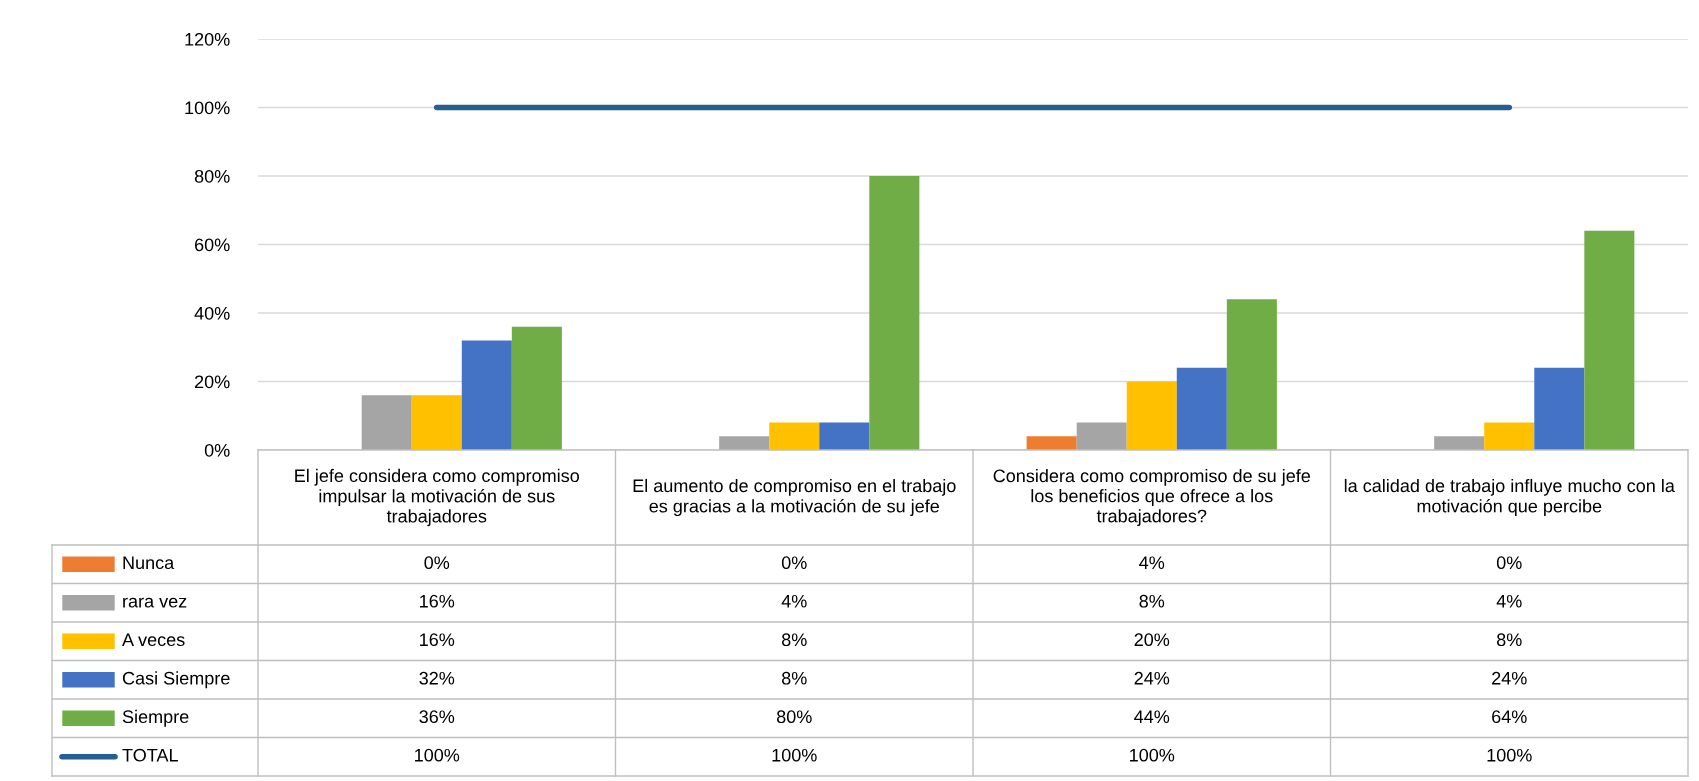  Describe the element at coordinates (212, 382) in the screenshot. I see `y-tick-label: 20%` at that location.